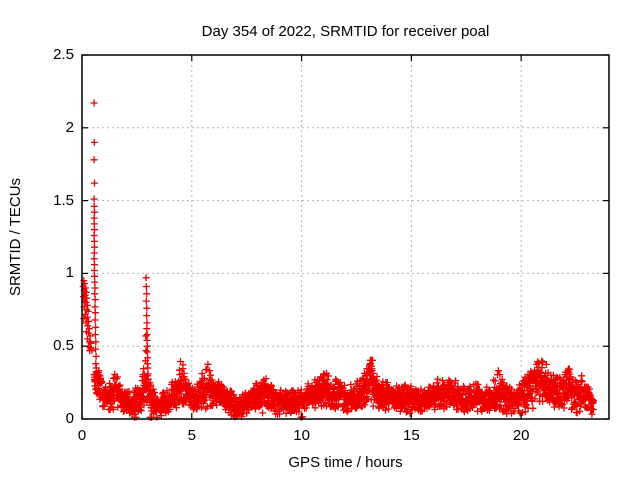 The image size is (640, 480). Describe the element at coordinates (15, 237) in the screenshot. I see `y-axis-label: SRMTID / TECUs` at that location.